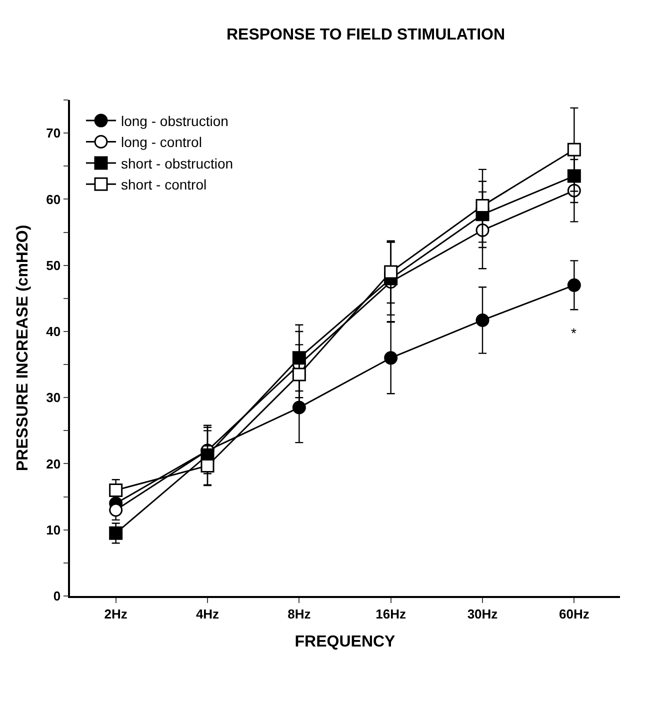  I want to click on y-tick-label: 20, so click(53, 464).